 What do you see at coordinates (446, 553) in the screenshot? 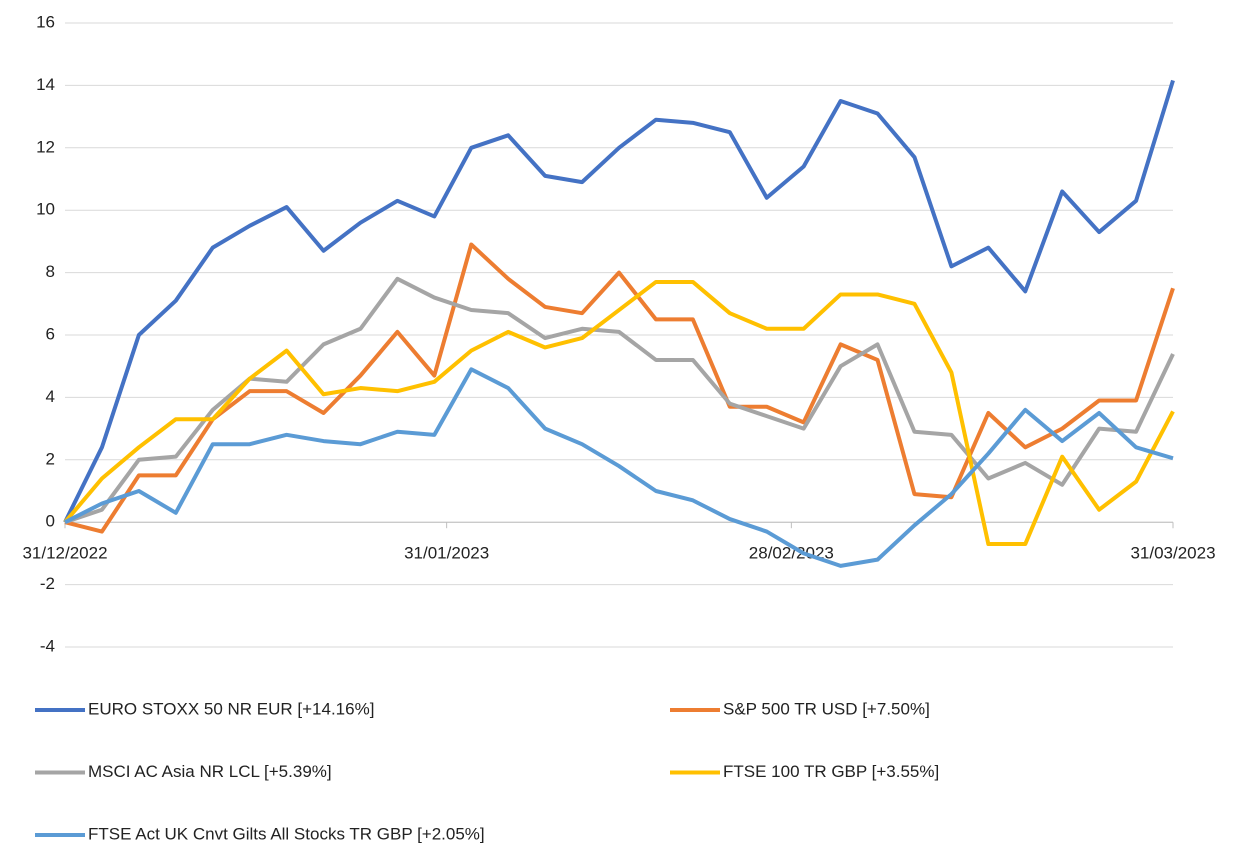
I see `x-tick-label: 31/01/2023` at bounding box center [446, 553].